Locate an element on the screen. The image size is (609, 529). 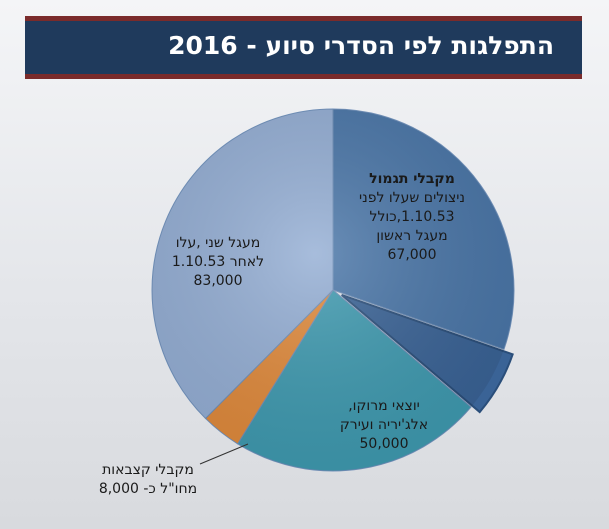
abroad-leader-line is located at coordinates (224, 454).